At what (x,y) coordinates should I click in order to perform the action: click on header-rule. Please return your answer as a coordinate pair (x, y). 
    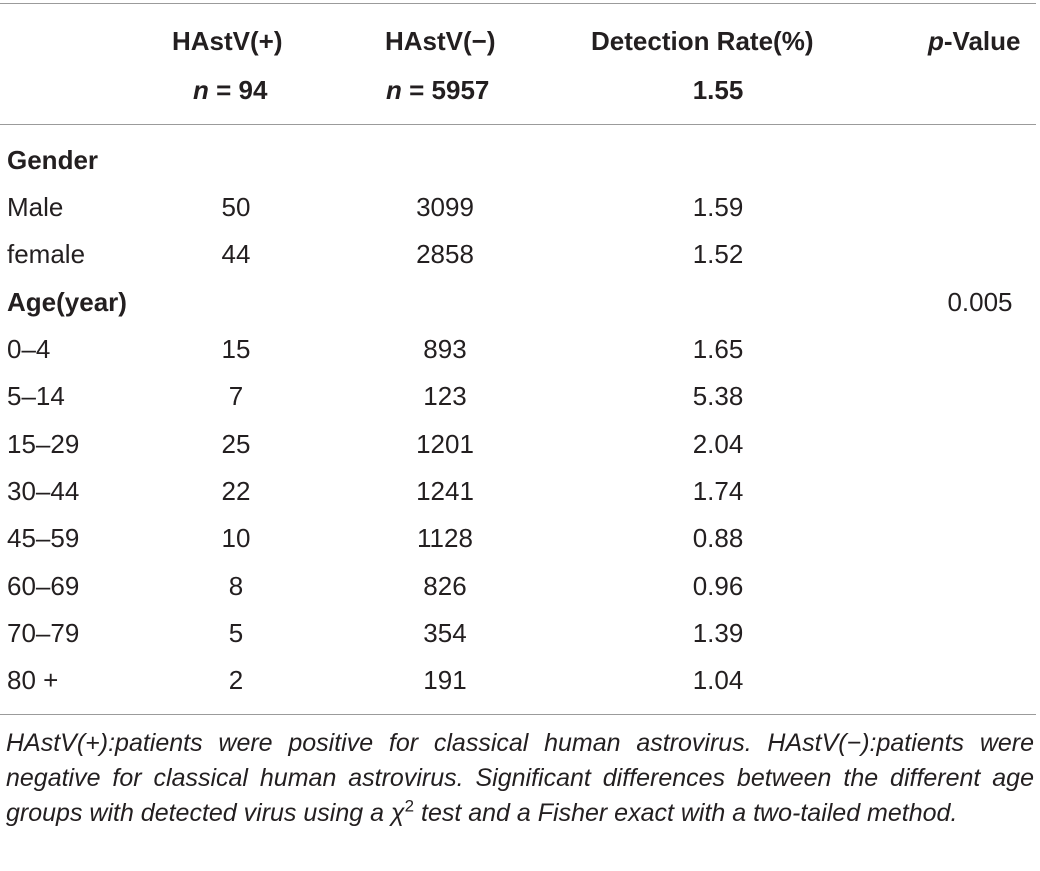
    Looking at the image, I should click on (518, 124).